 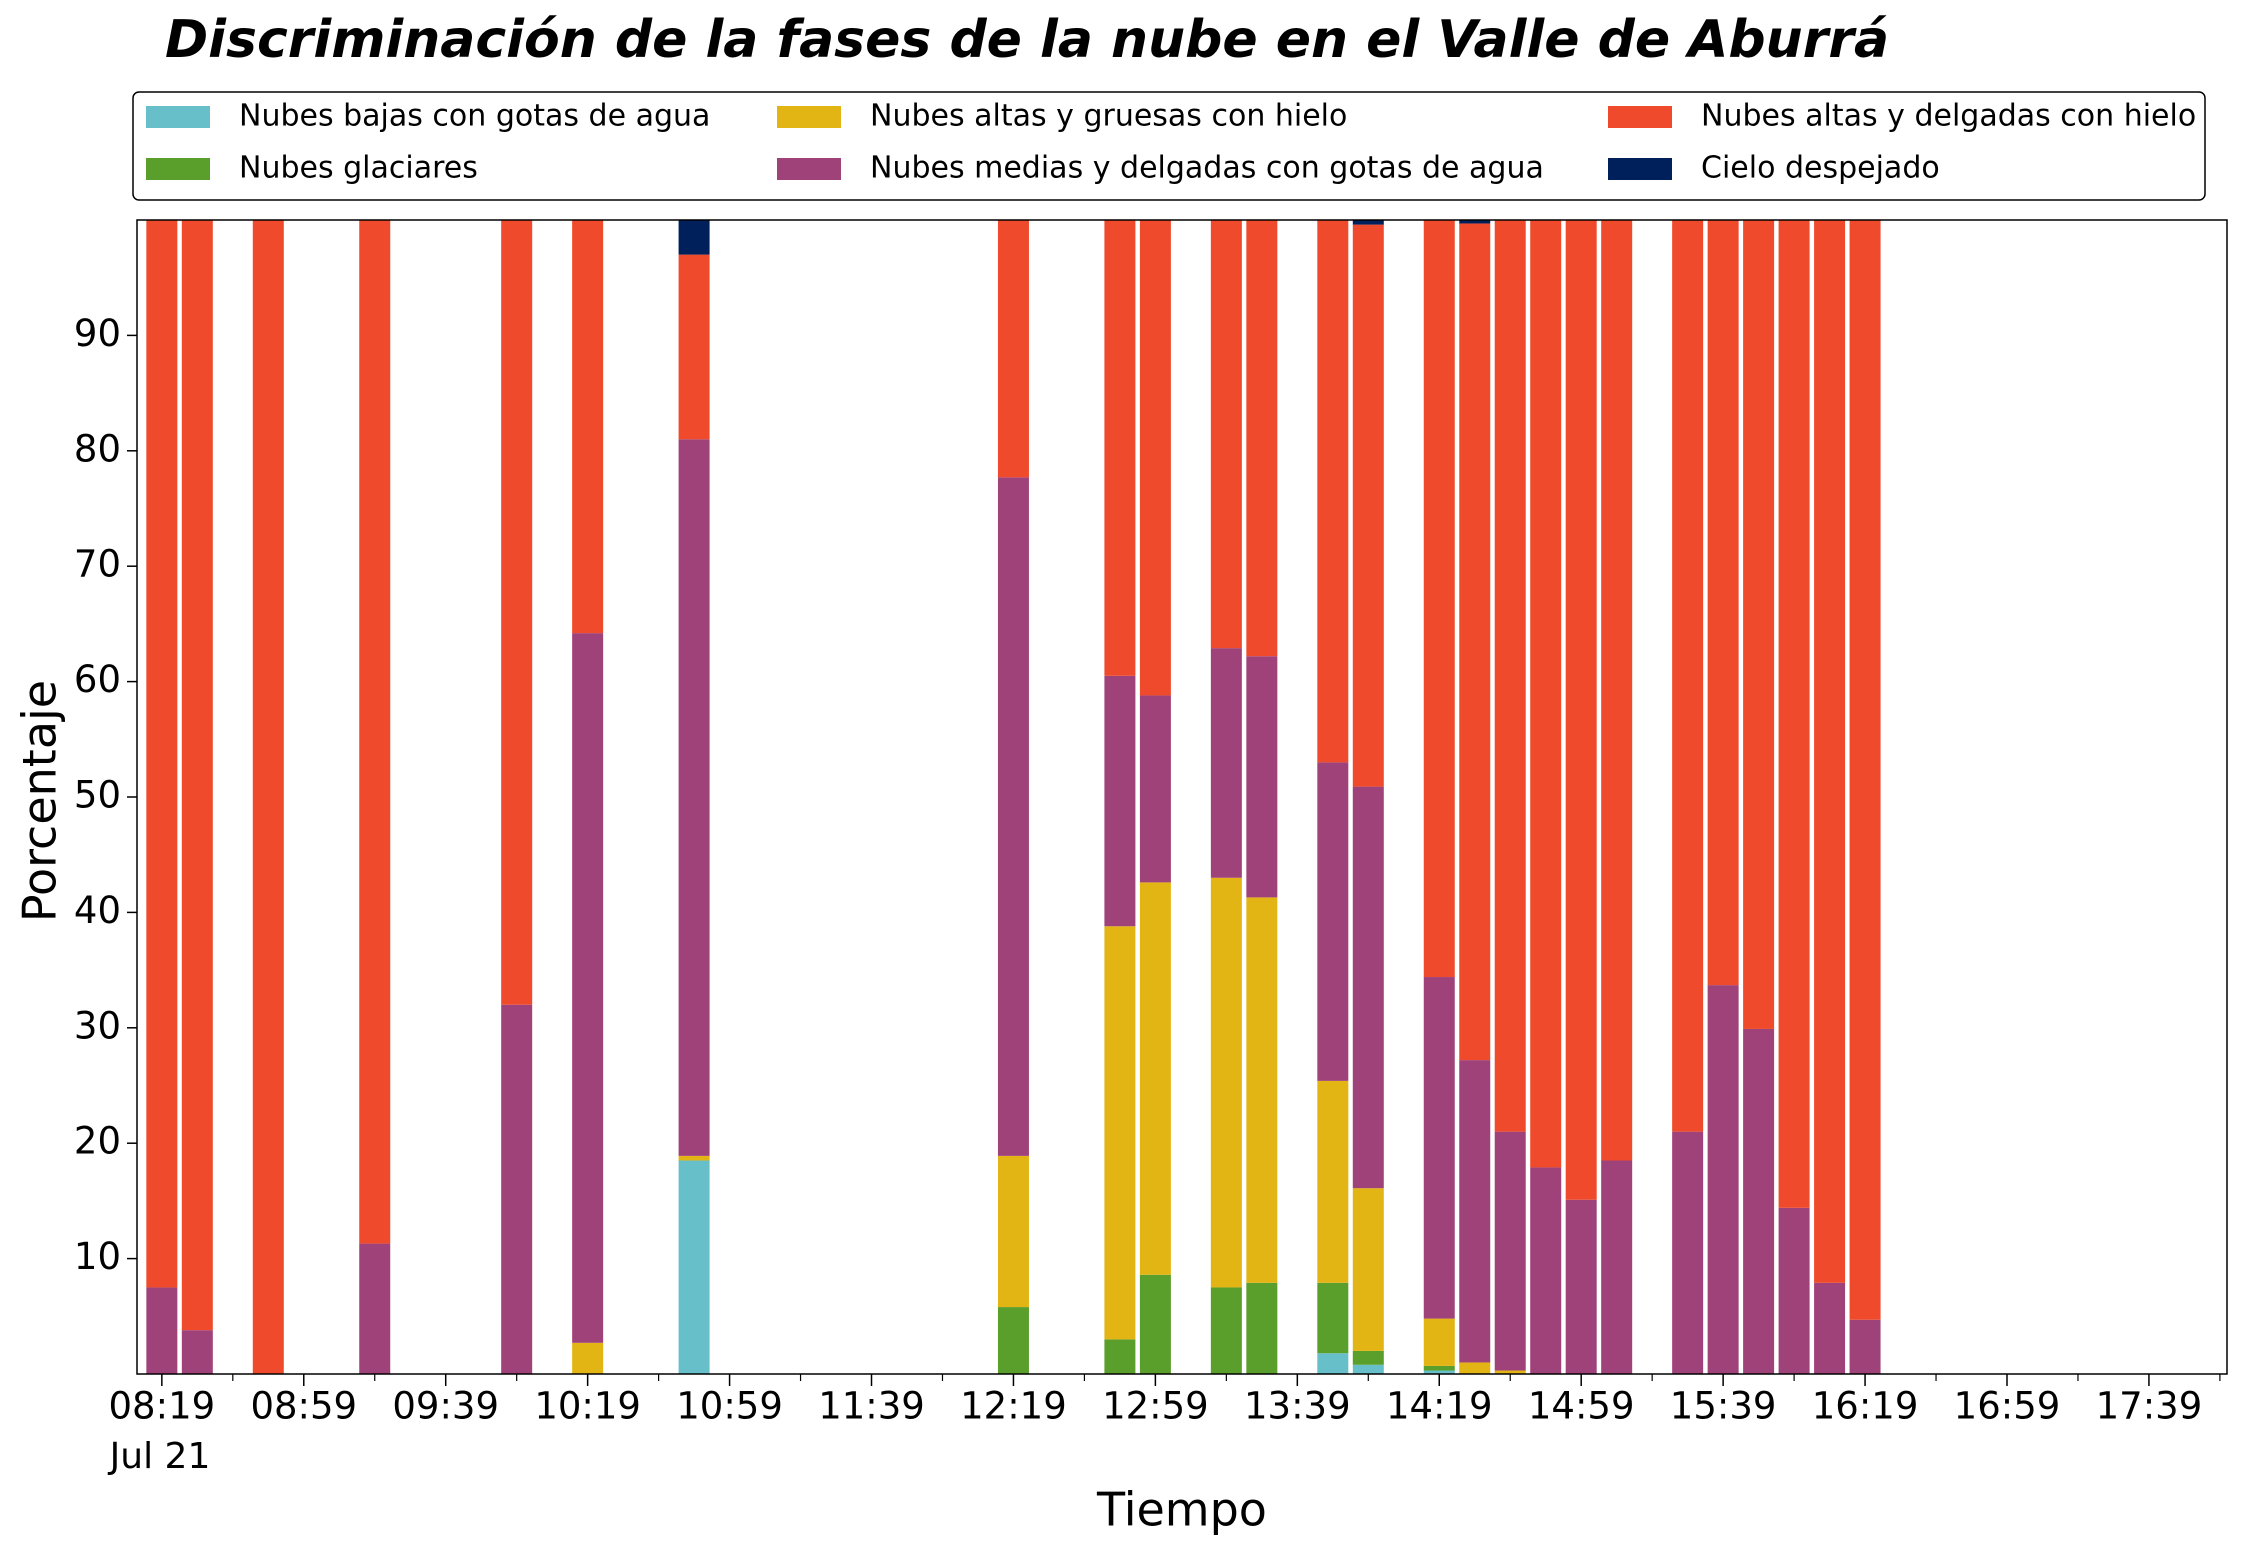 I want to click on x-tick-label: 16:59, so click(x=2007, y=1406).